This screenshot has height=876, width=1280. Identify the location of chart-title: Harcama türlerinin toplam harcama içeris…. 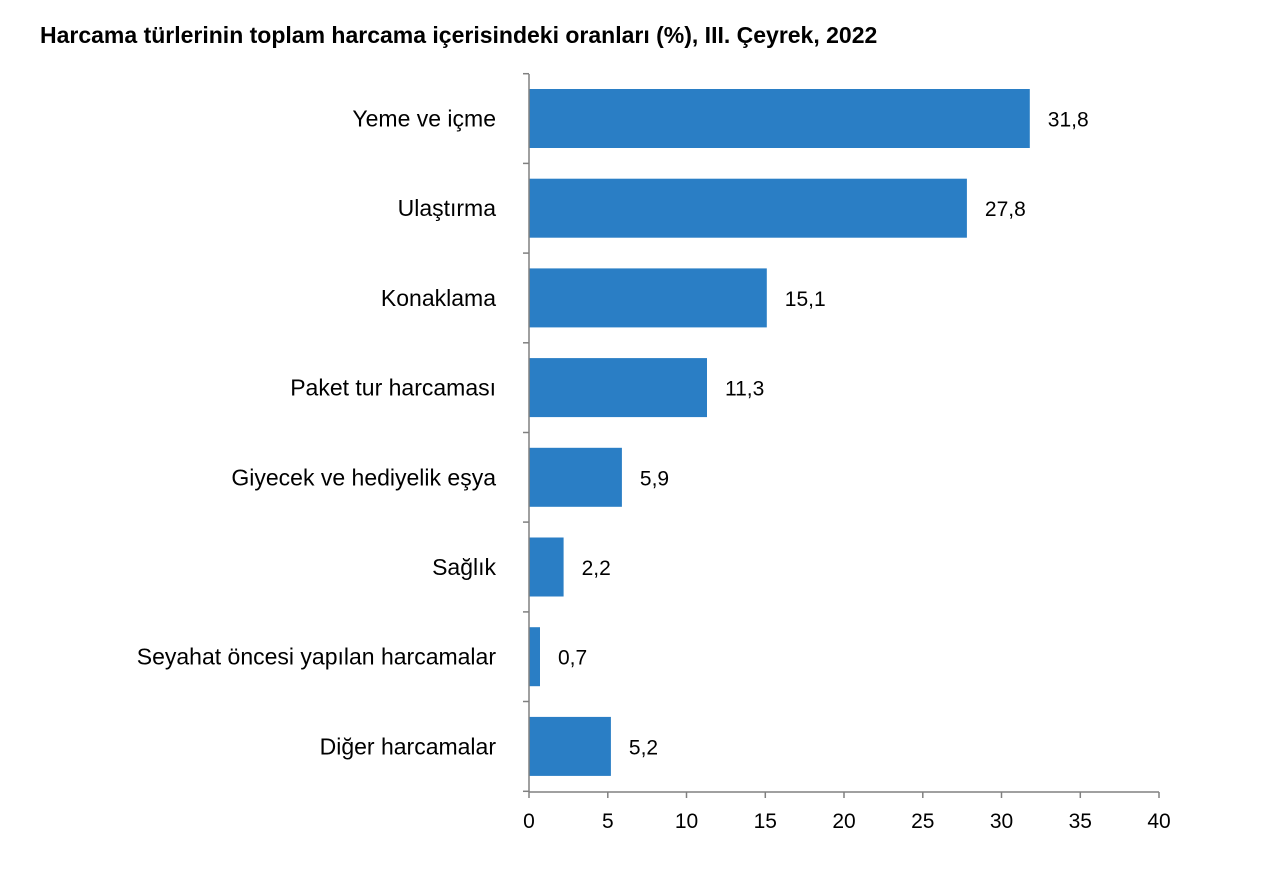
(459, 35).